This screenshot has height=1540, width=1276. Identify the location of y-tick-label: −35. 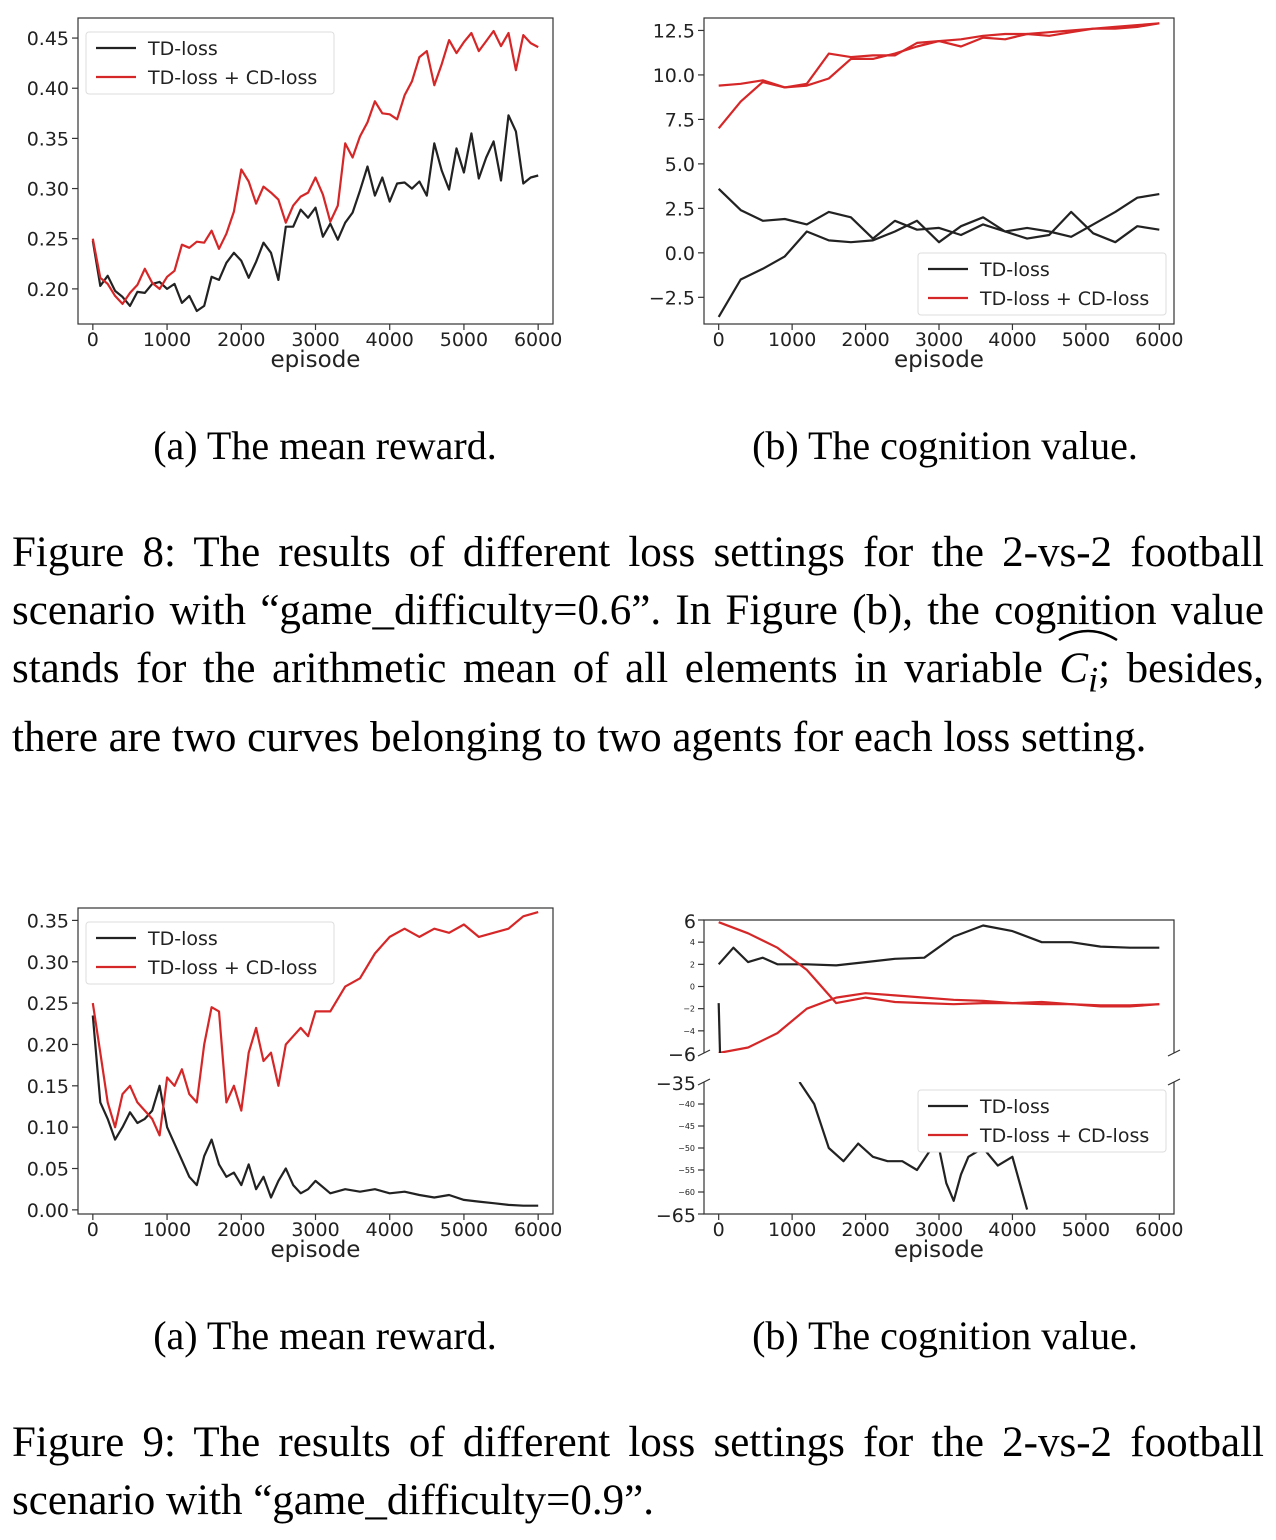
(676, 1084).